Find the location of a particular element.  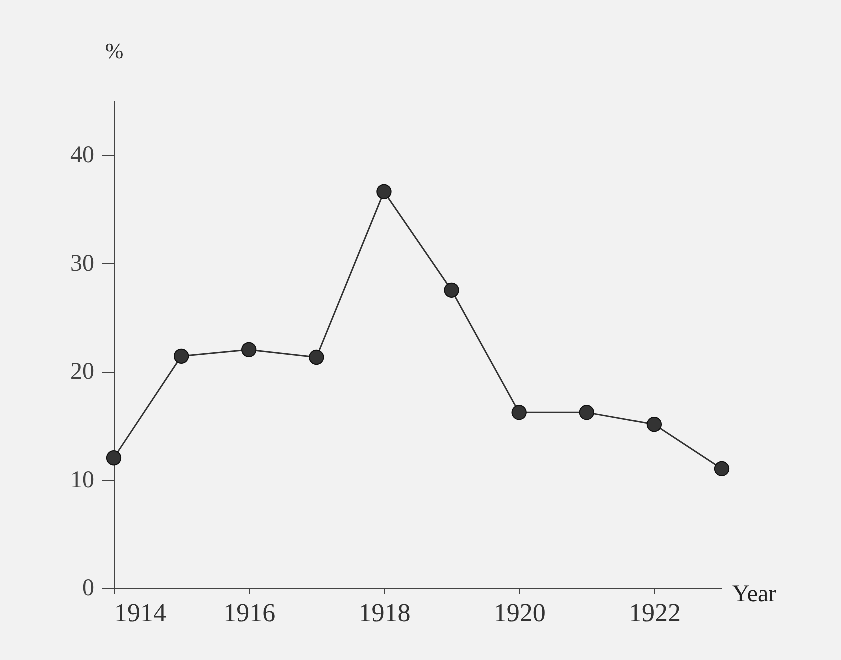

y-tick-label: 30 is located at coordinates (82, 263).